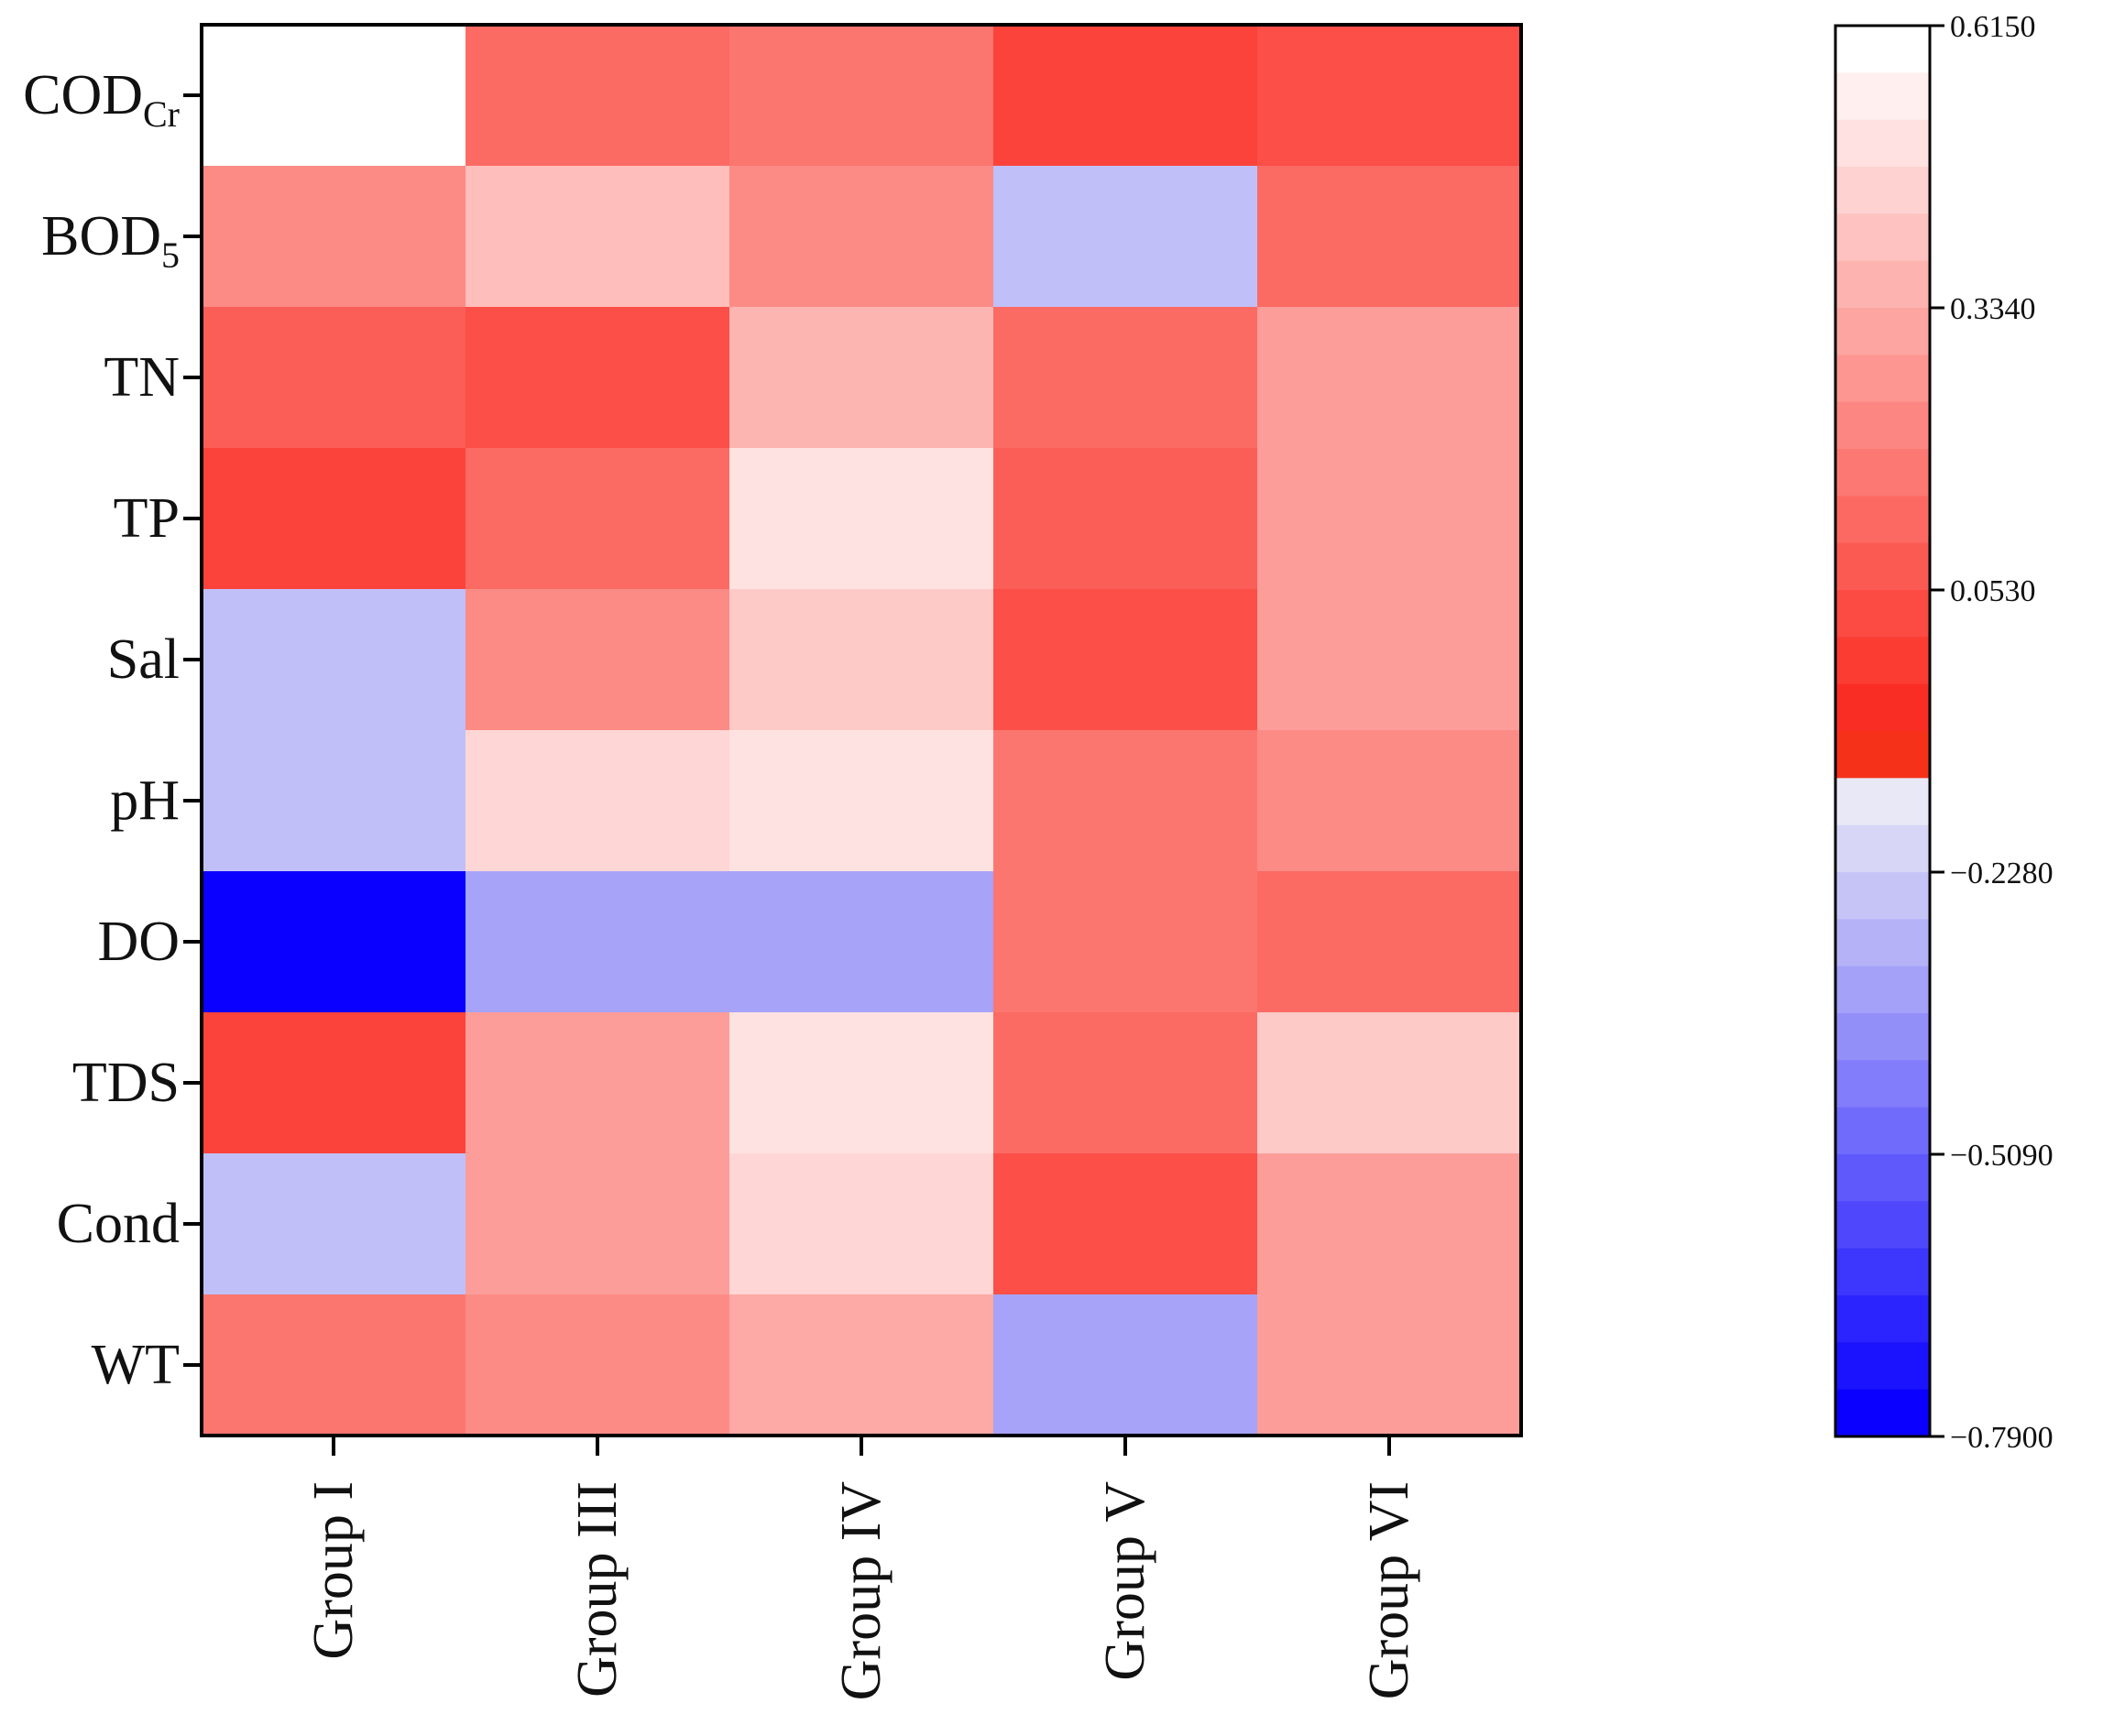 The image size is (2103, 1736). I want to click on heatmap-cell-r2-c3, so click(1126, 378).